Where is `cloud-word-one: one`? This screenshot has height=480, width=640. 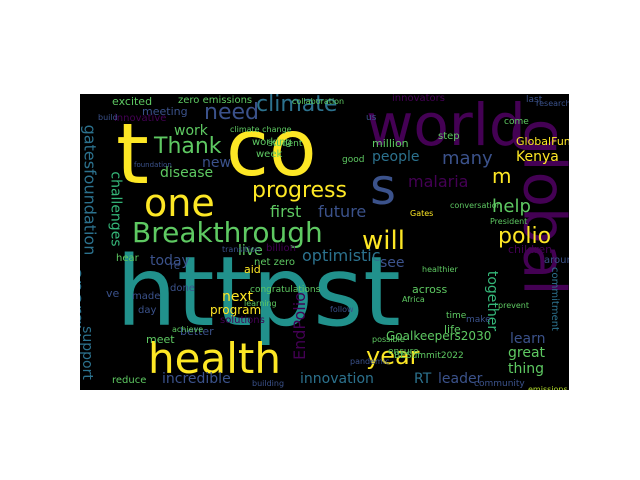 cloud-word-one: one is located at coordinates (179, 203).